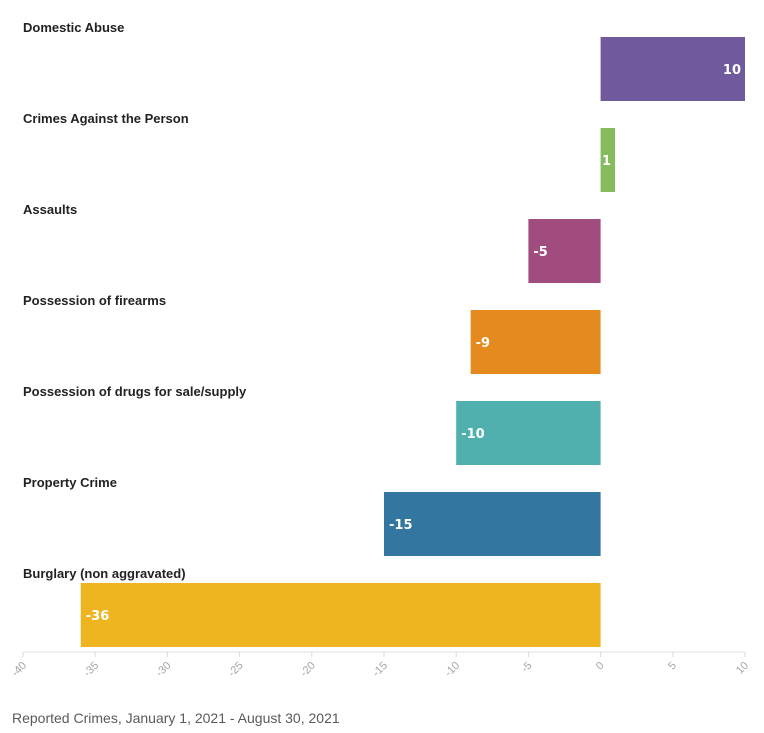 This screenshot has width=764, height=733. I want to click on x-tick-label: -15, so click(380, 670).